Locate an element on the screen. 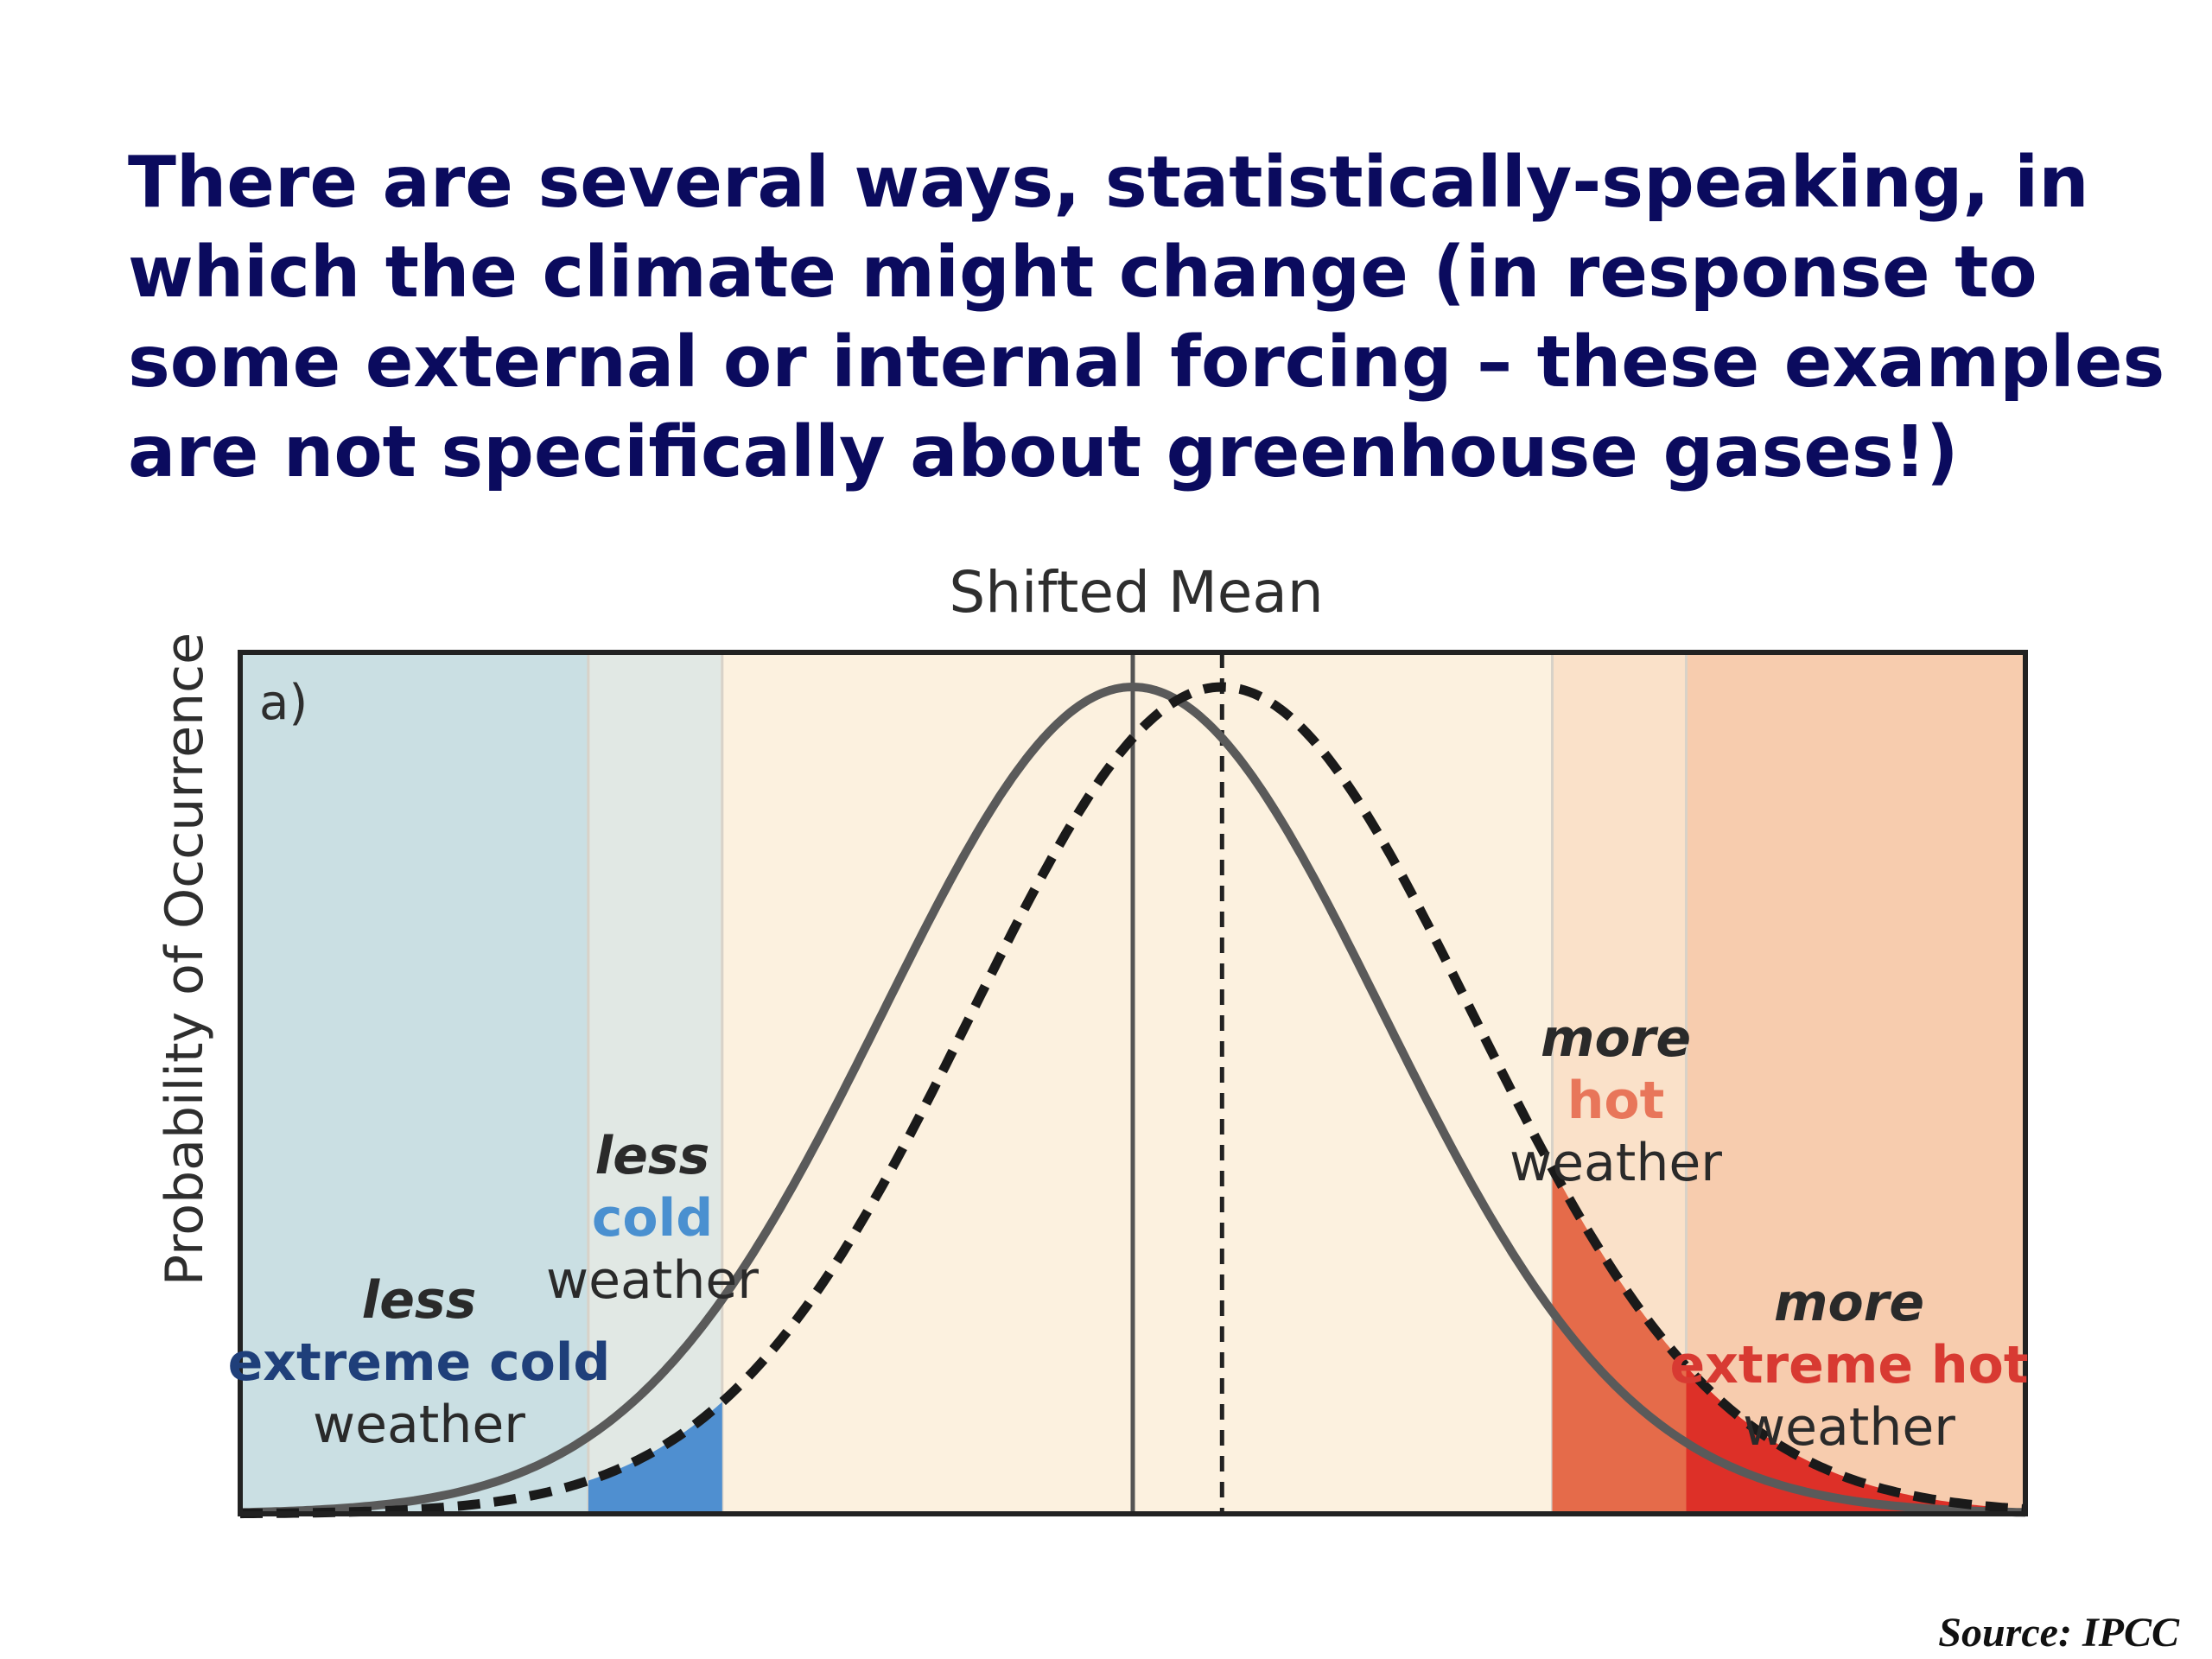 The width and height of the screenshot is (2212, 1659). annotation-label: hot is located at coordinates (1616, 1101).